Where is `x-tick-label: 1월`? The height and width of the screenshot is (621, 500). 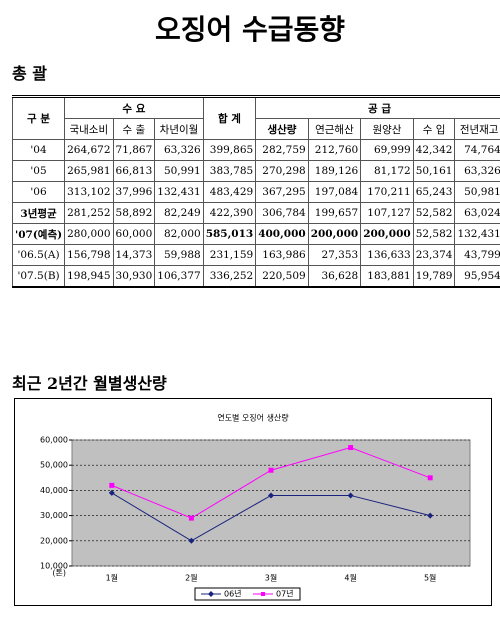
x-tick-label: 1월 is located at coordinates (112, 578).